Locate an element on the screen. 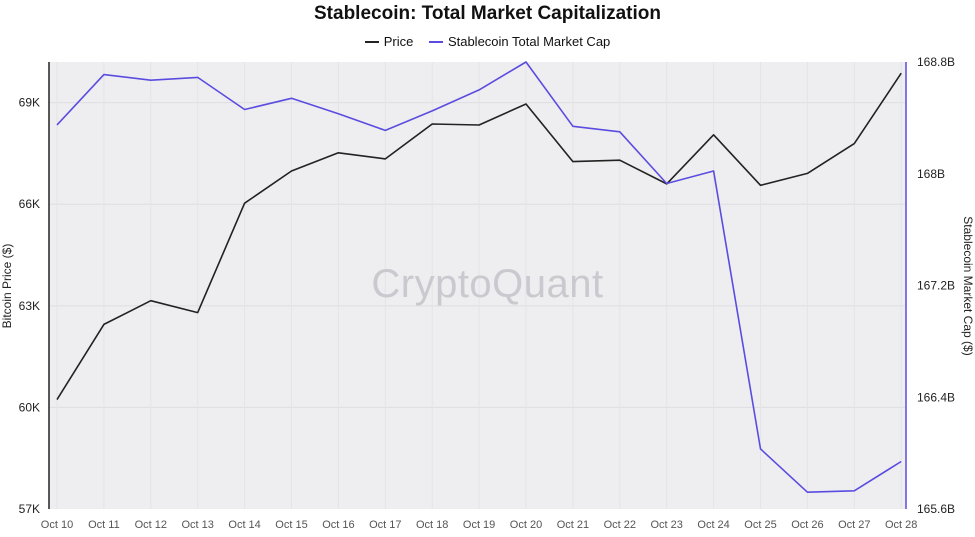 The height and width of the screenshot is (537, 975). x-tick-label: Oct 11 is located at coordinates (104, 525).